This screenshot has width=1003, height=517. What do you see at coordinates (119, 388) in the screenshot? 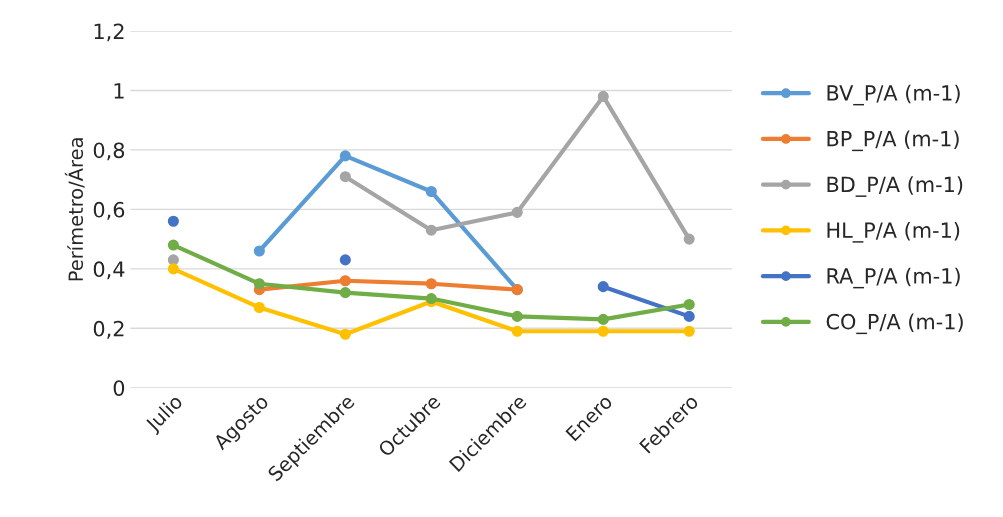
I see `y-tick-label: 0` at bounding box center [119, 388].